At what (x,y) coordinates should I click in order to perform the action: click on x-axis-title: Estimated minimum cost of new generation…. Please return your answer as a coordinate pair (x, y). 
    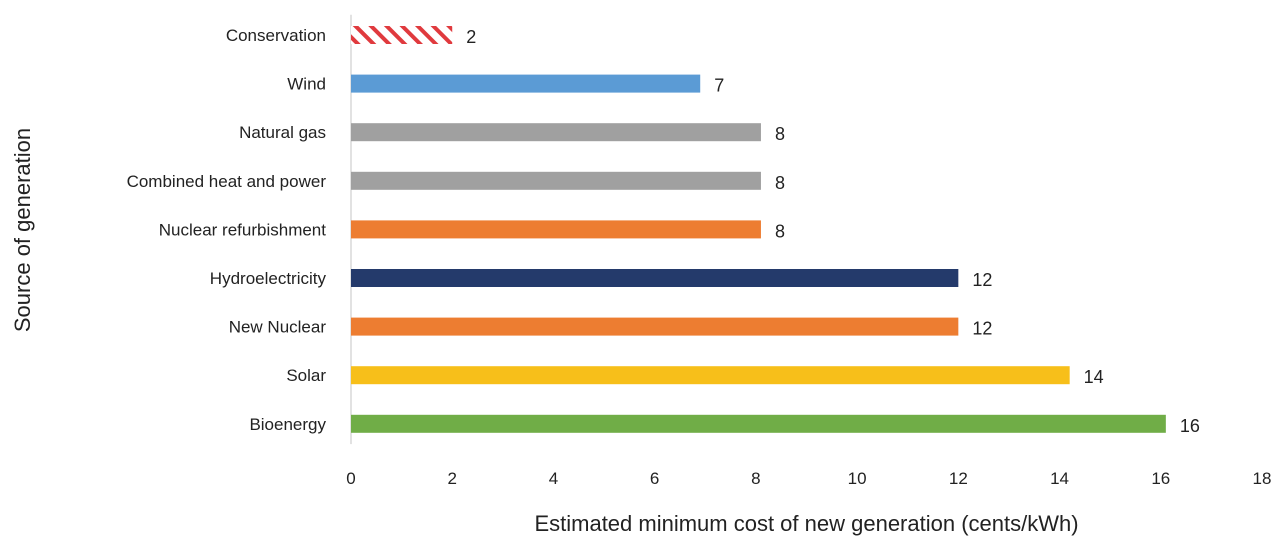
    Looking at the image, I should click on (806, 523).